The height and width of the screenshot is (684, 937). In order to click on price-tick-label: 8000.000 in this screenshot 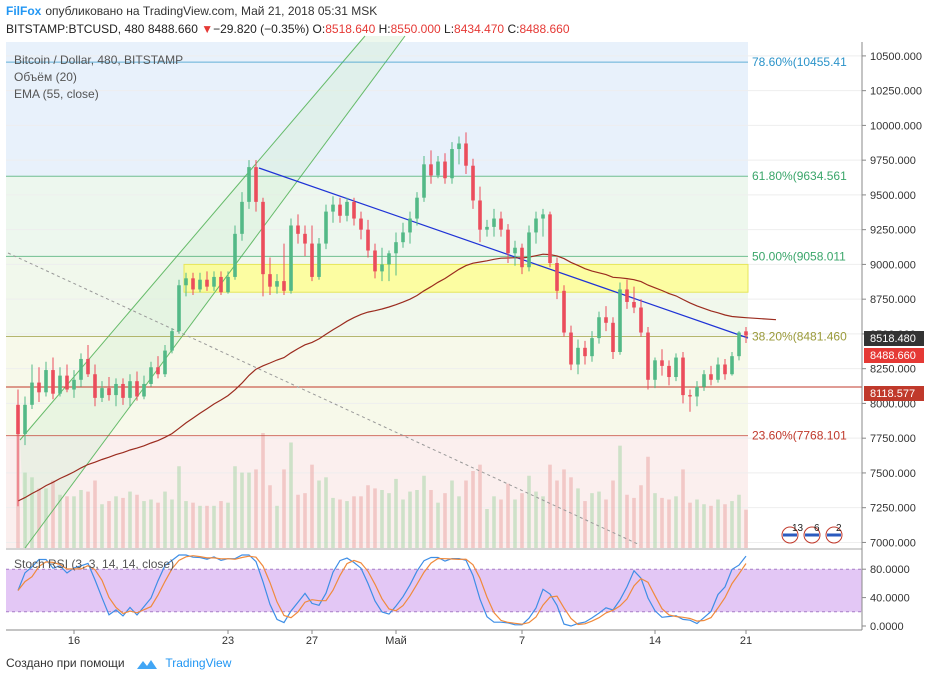, I will do `click(893, 404)`.